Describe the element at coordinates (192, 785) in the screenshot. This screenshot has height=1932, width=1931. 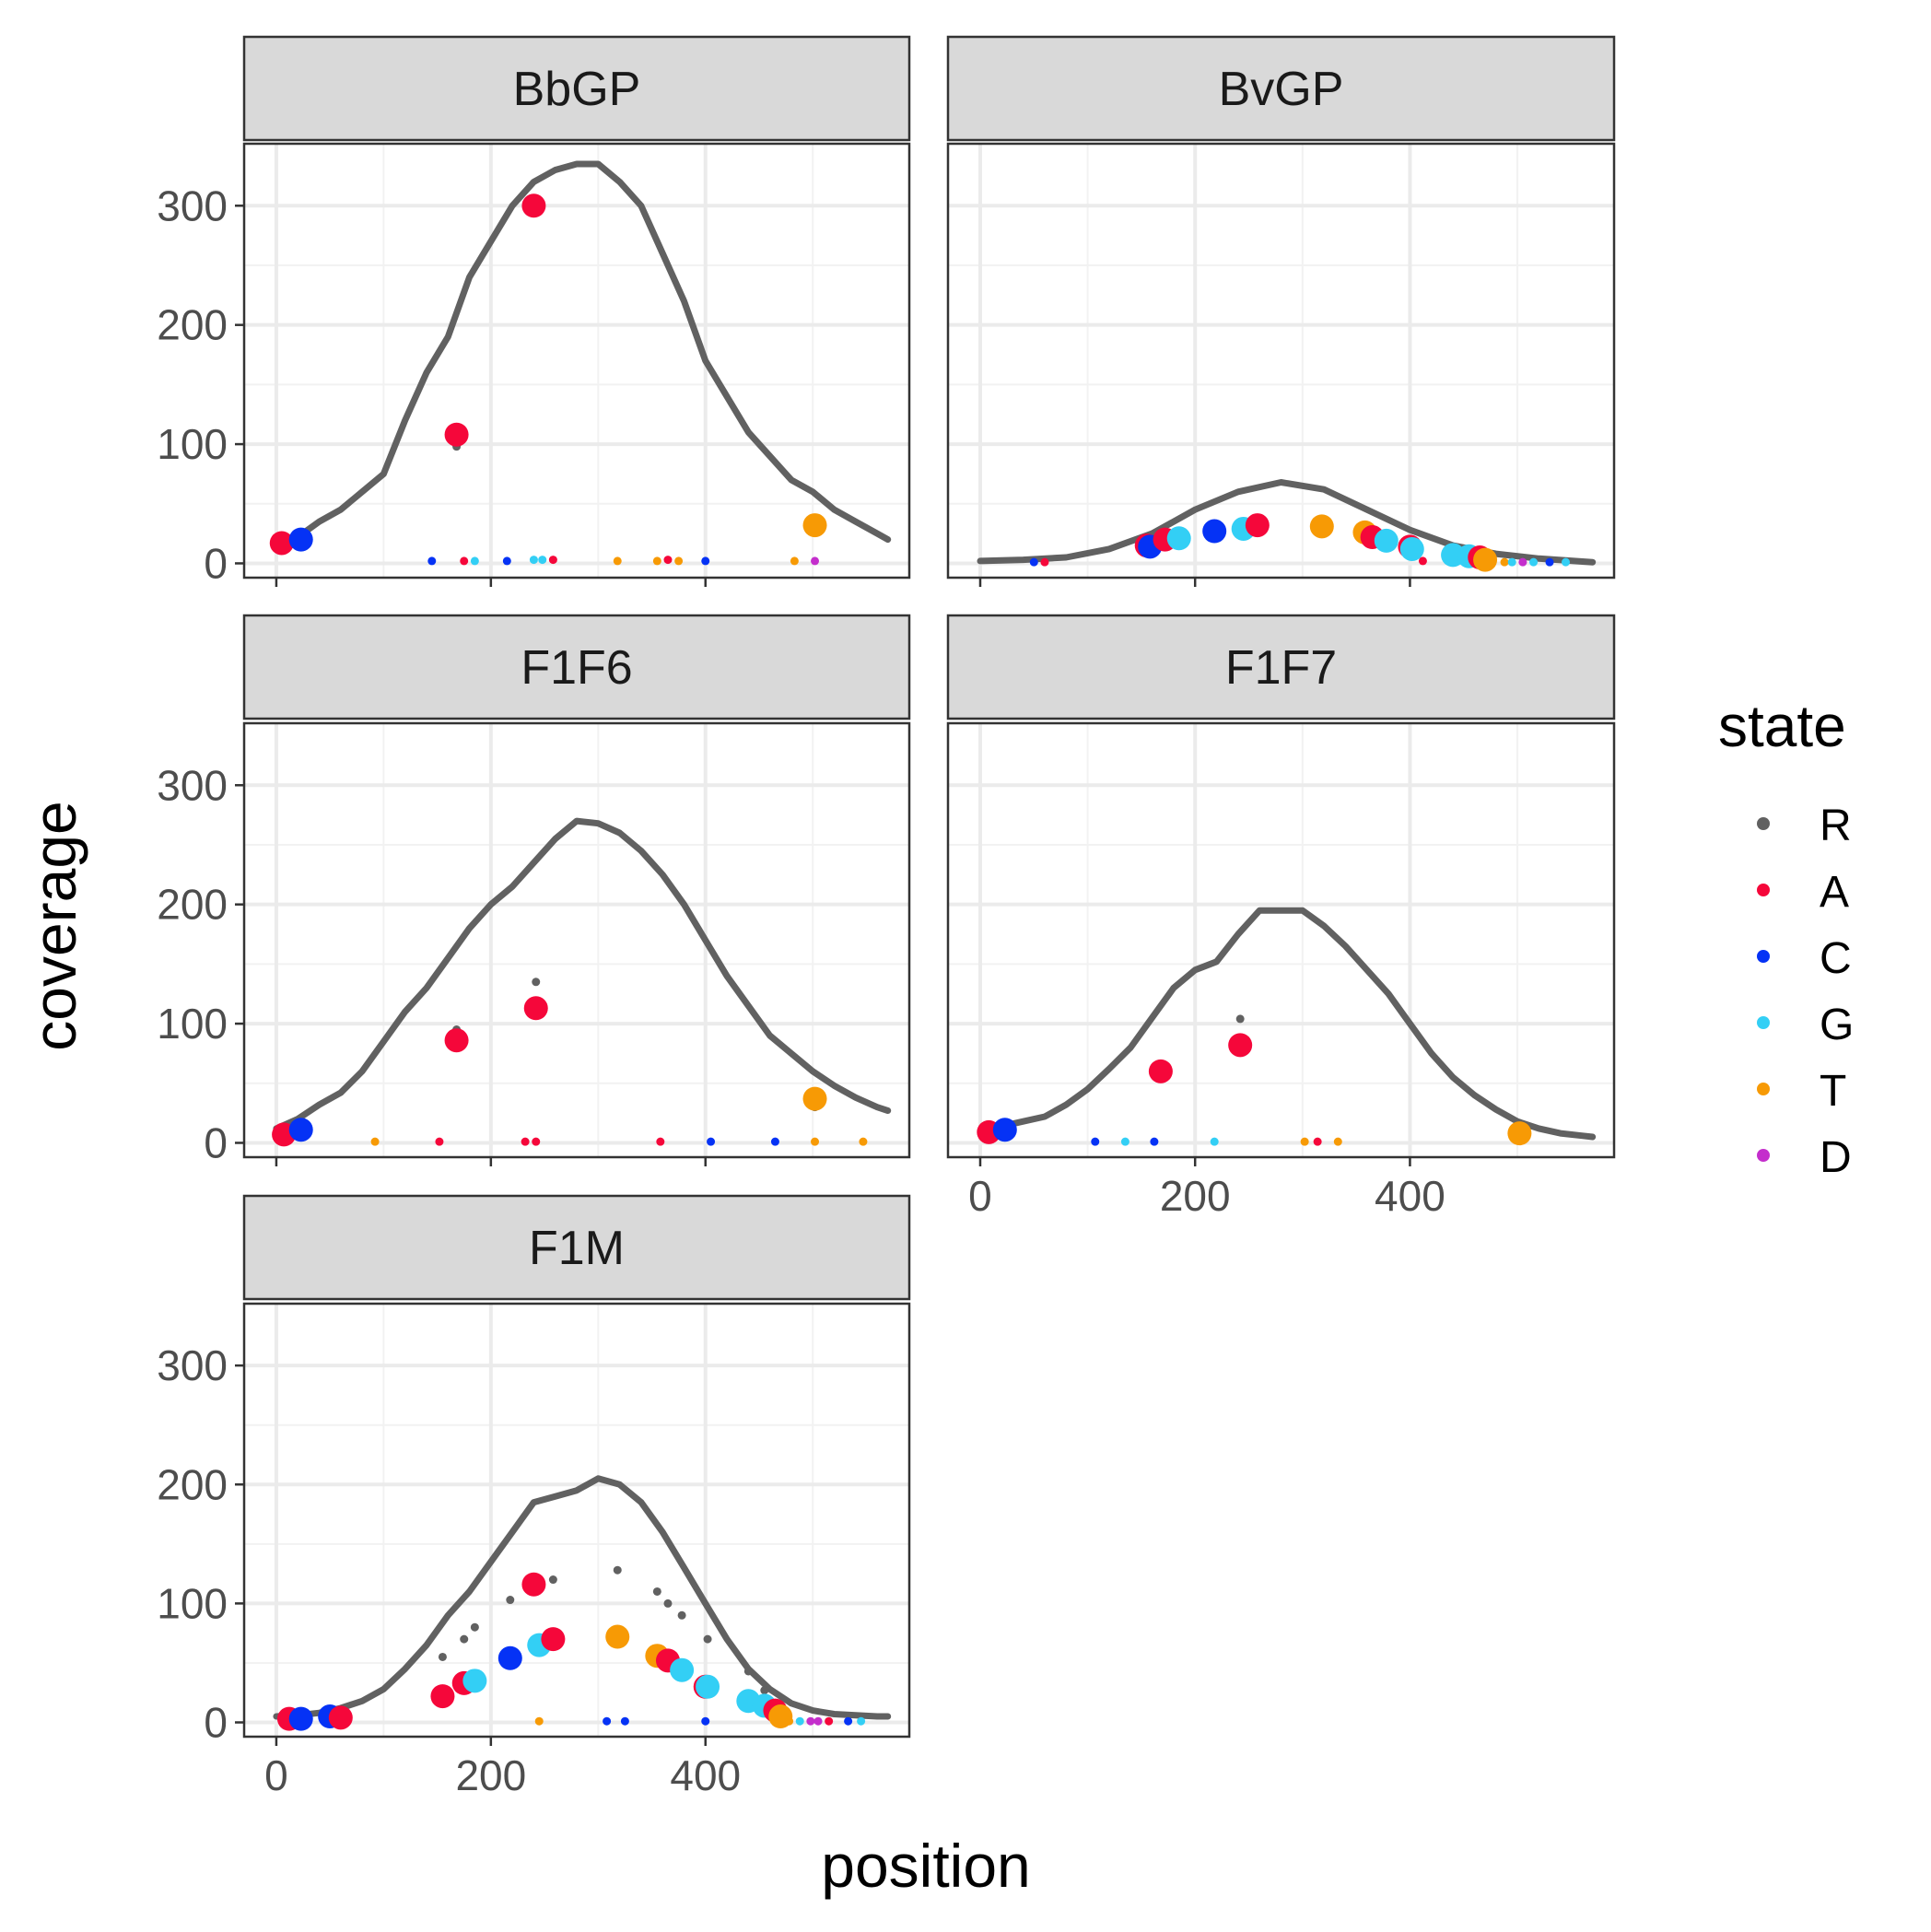
I see `y-tick-label: 300` at that location.